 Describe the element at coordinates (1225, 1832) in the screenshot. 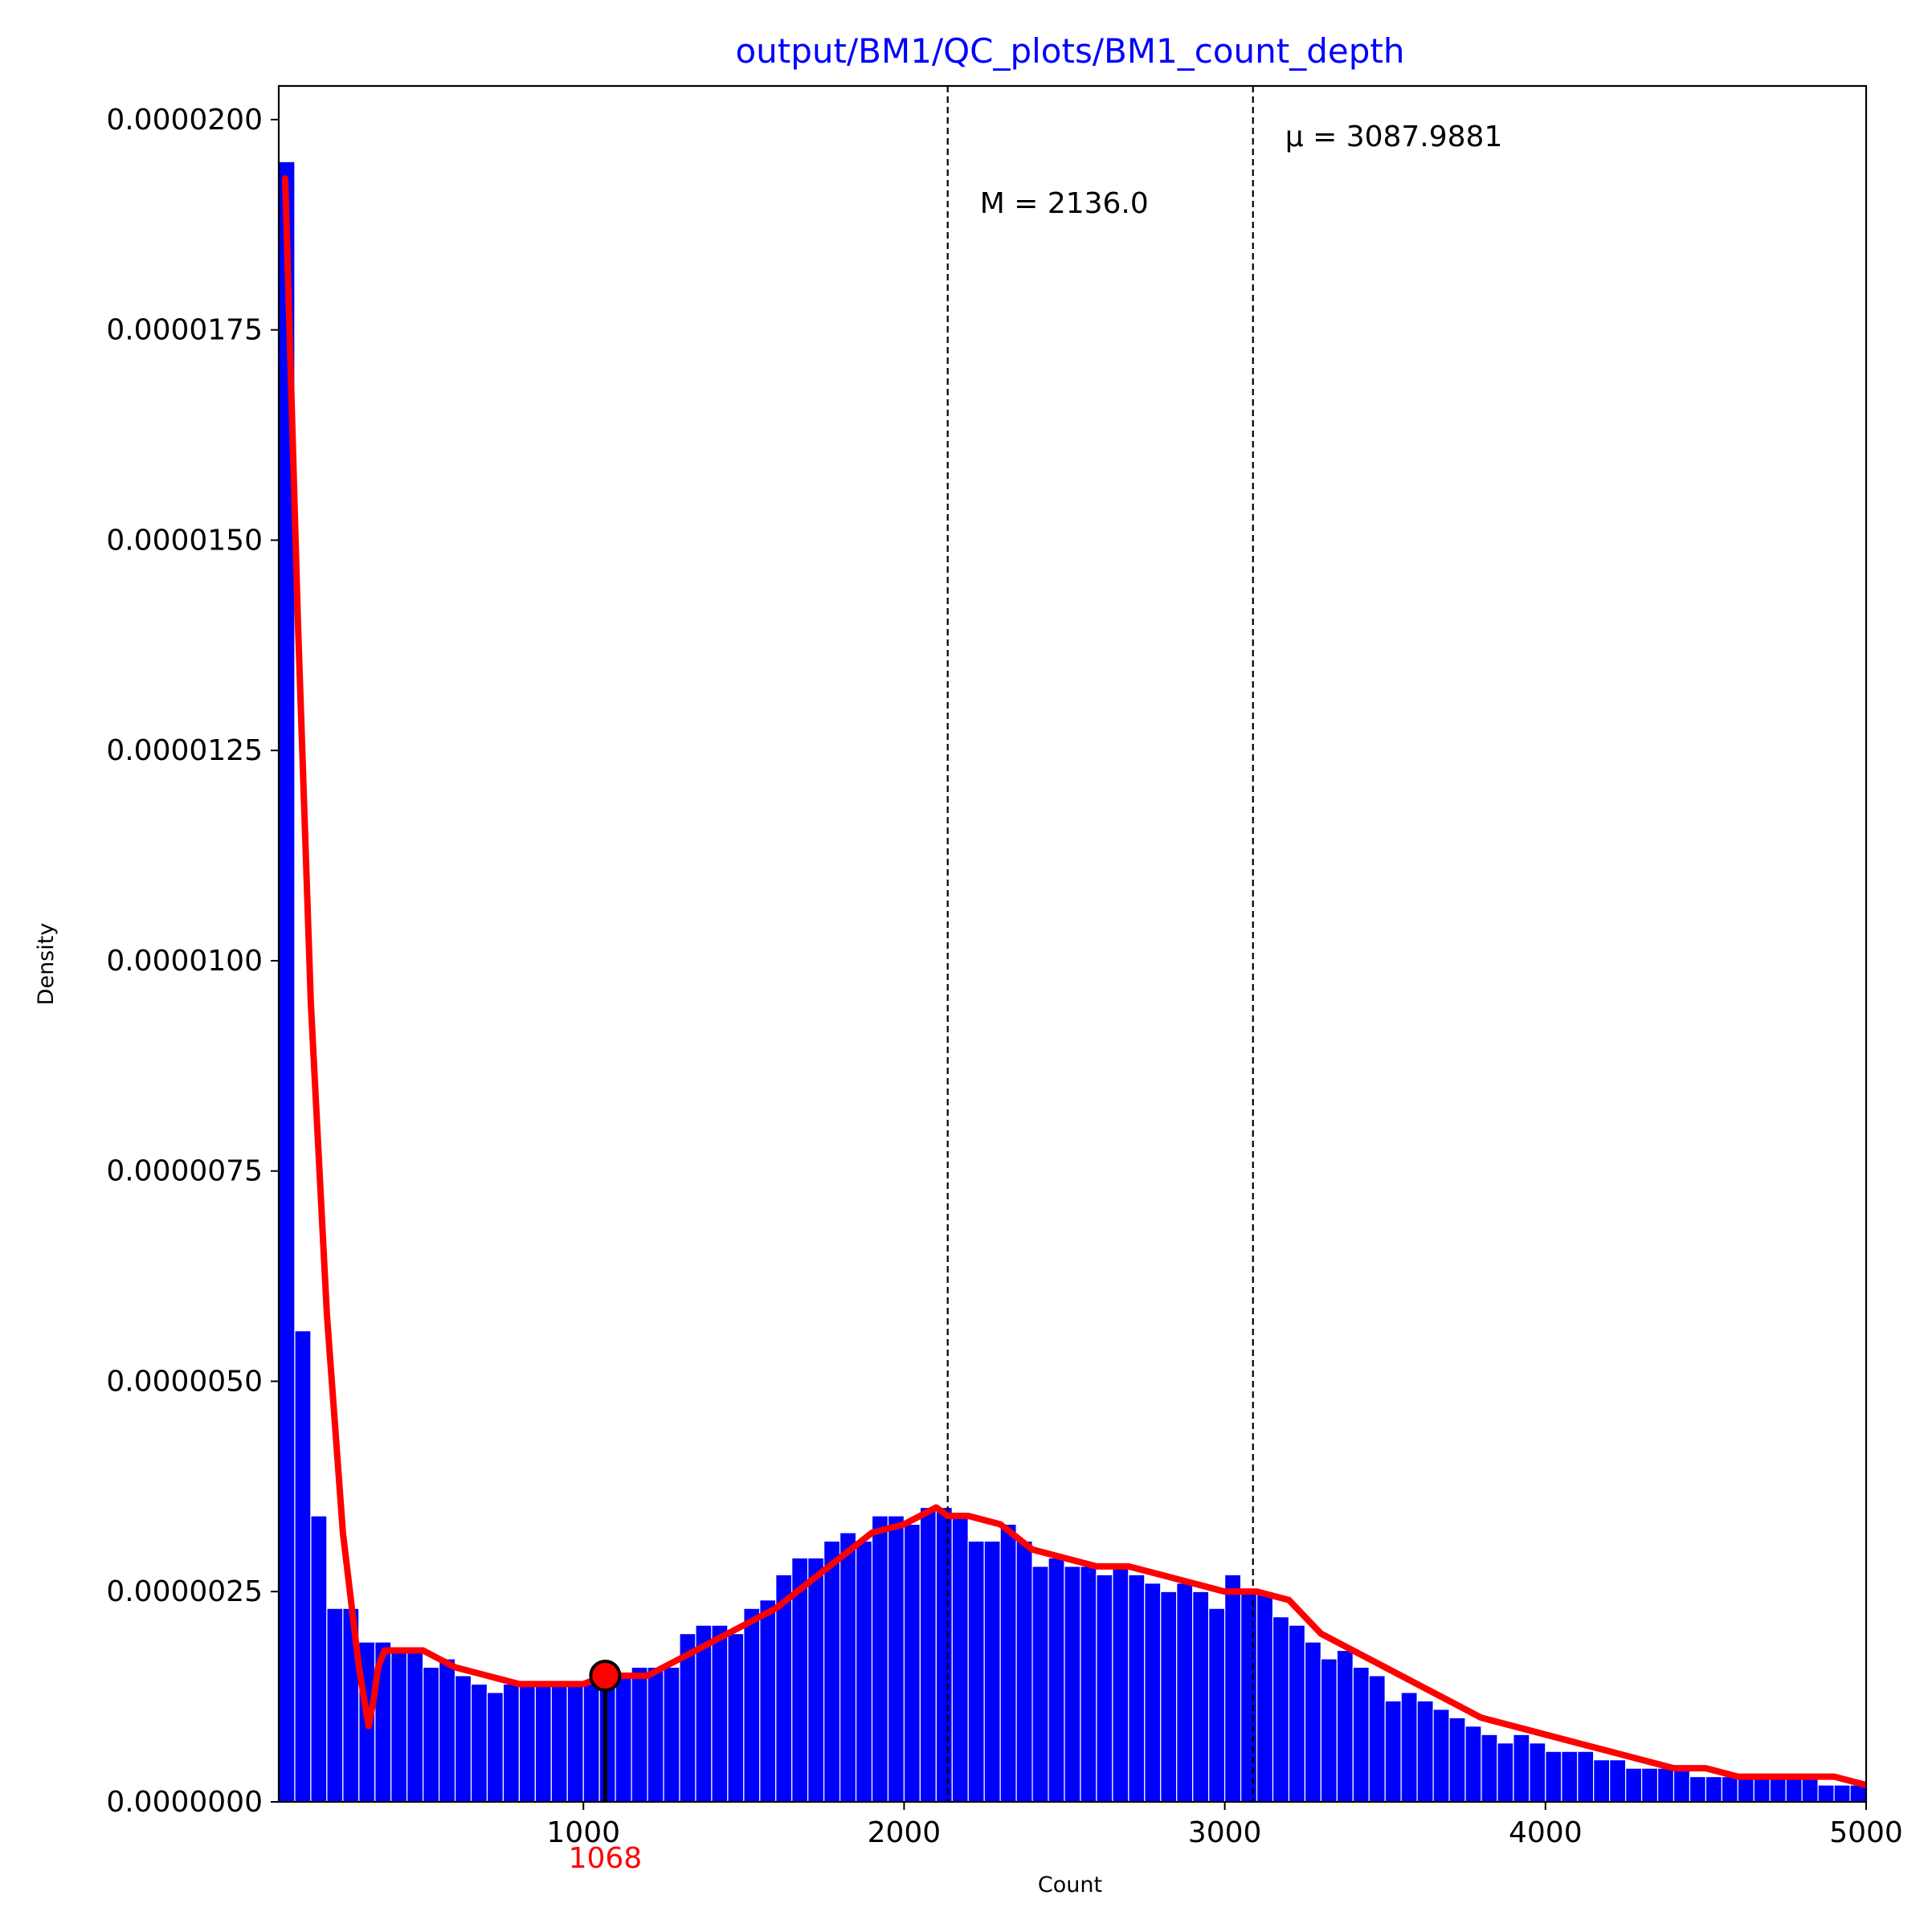

I see `x-tick-label: 3000` at that location.